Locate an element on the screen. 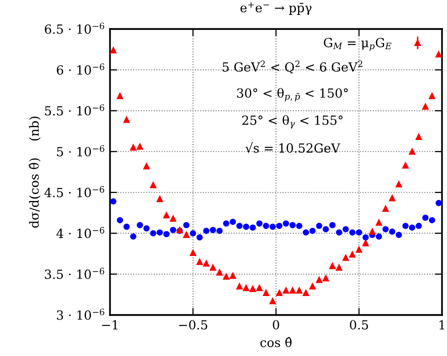 Image resolution: width=447 pixels, height=356 pixels. x-tick-label: 0.5 is located at coordinates (359, 325).